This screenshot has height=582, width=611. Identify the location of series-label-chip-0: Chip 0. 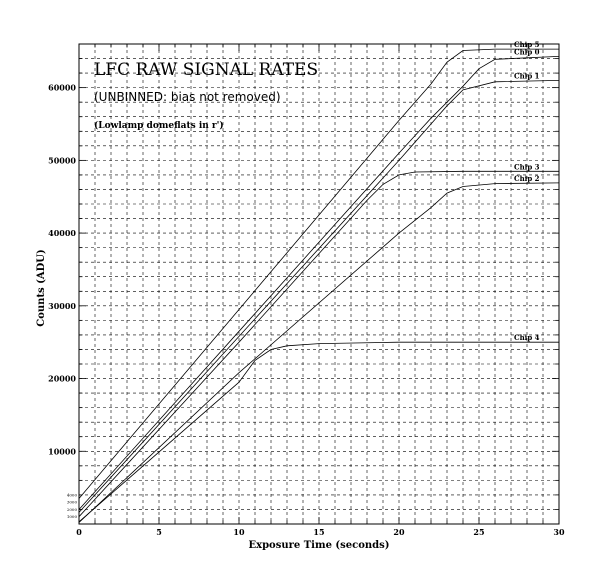
(527, 51).